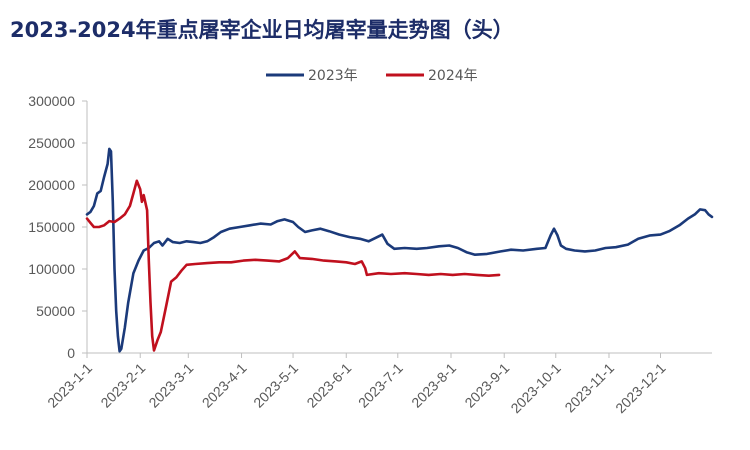  What do you see at coordinates (262, 30) in the screenshot?
I see `chart-title: 2023-2024年重点屠宰企业日均屠宰量走势图（头）` at bounding box center [262, 30].